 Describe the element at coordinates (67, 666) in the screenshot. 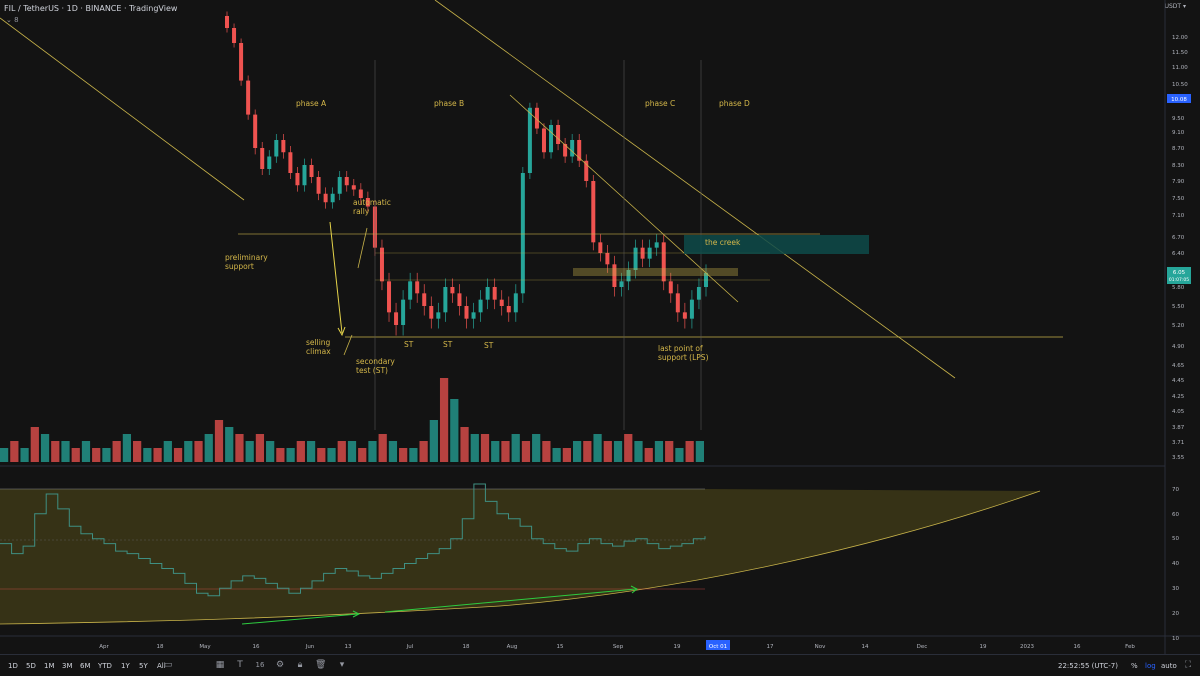

I see `timeframe-3m: 3M` at that location.